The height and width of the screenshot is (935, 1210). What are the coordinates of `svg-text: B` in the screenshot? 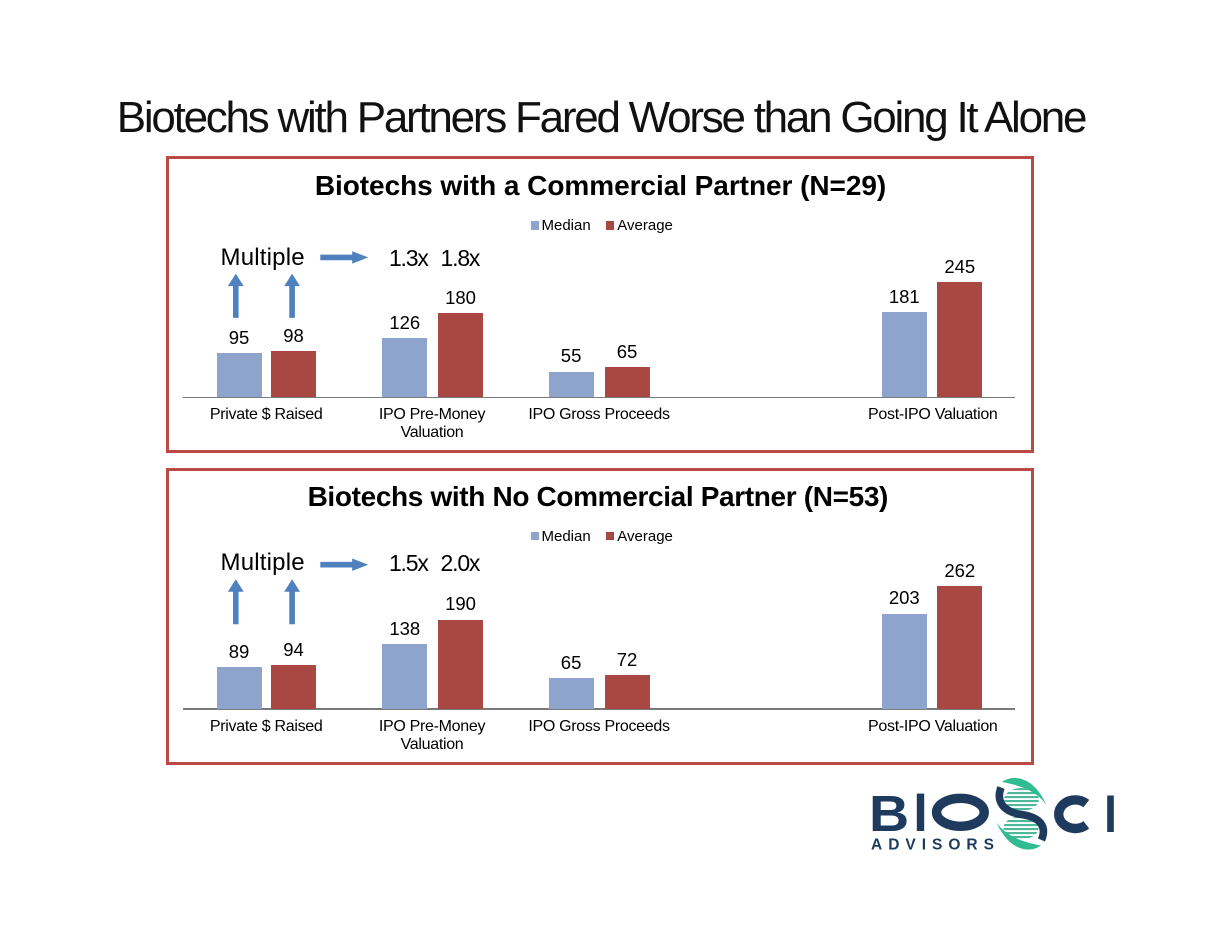 It's located at (889, 814).